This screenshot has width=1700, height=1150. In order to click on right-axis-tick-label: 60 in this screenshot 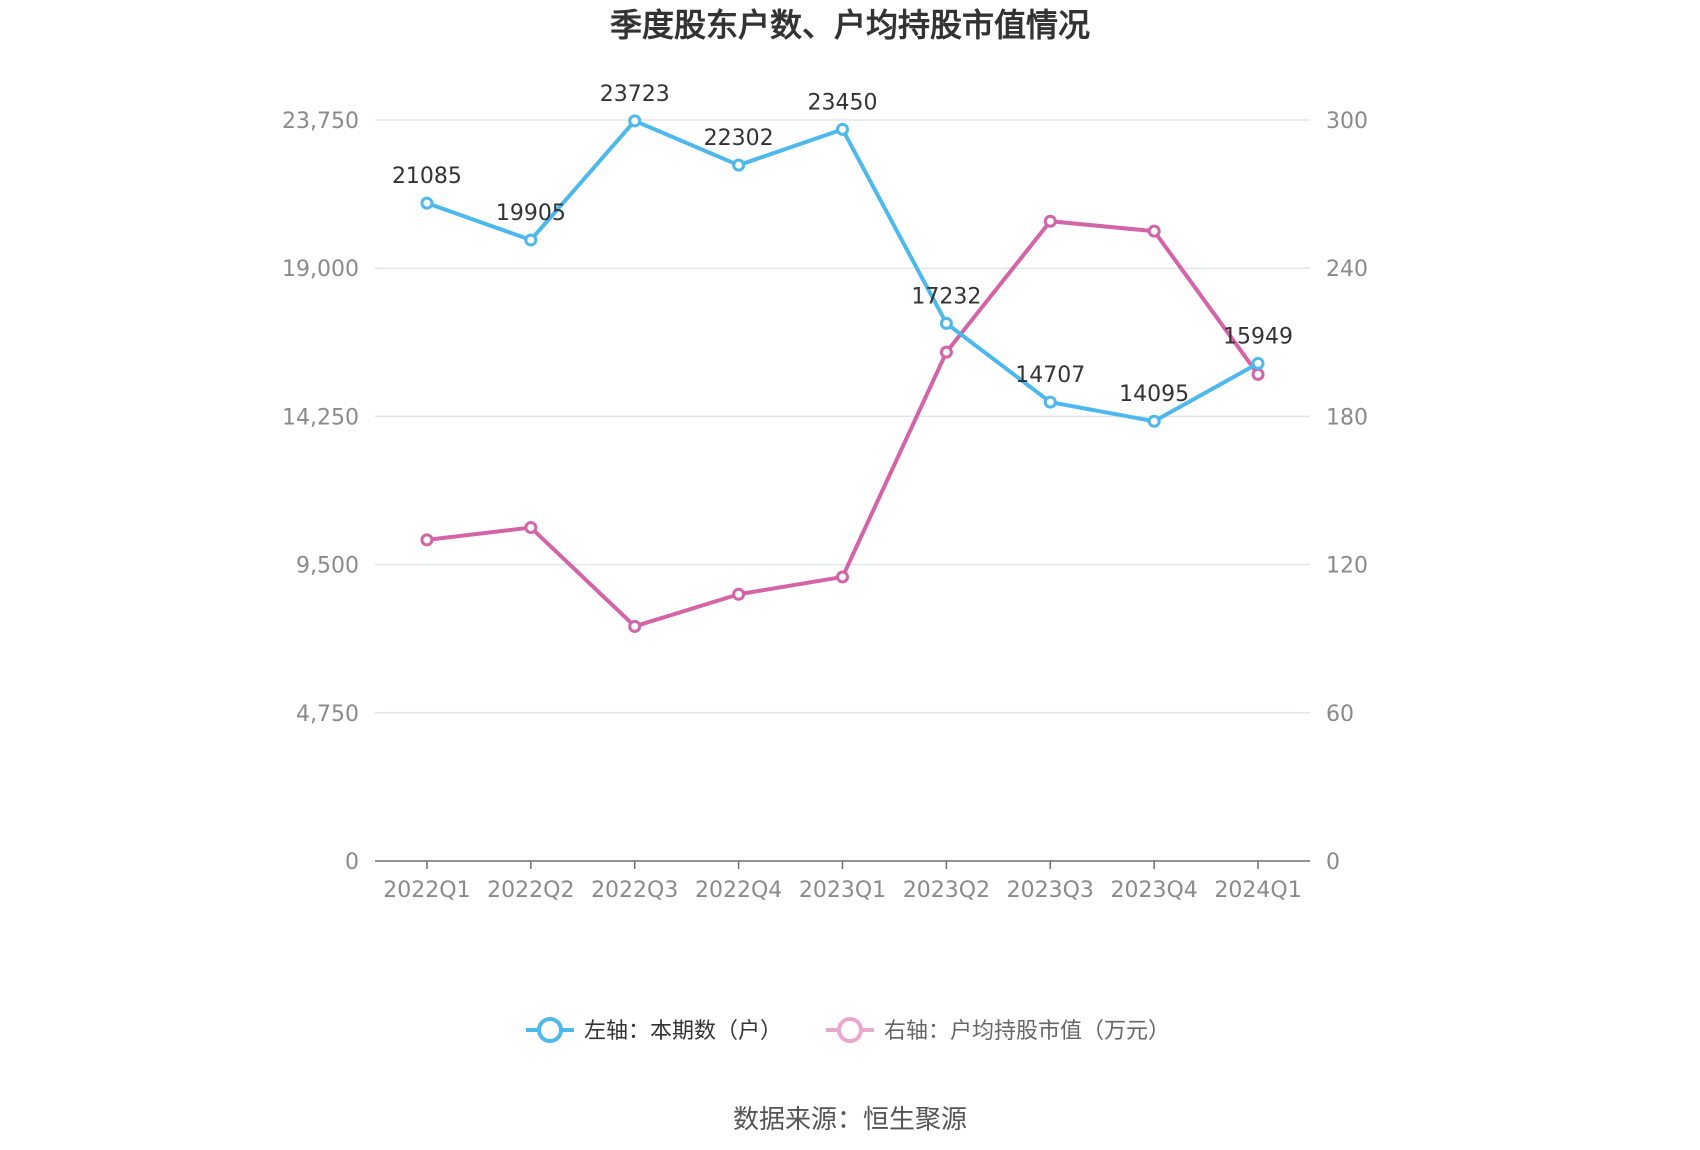, I will do `click(1340, 714)`.